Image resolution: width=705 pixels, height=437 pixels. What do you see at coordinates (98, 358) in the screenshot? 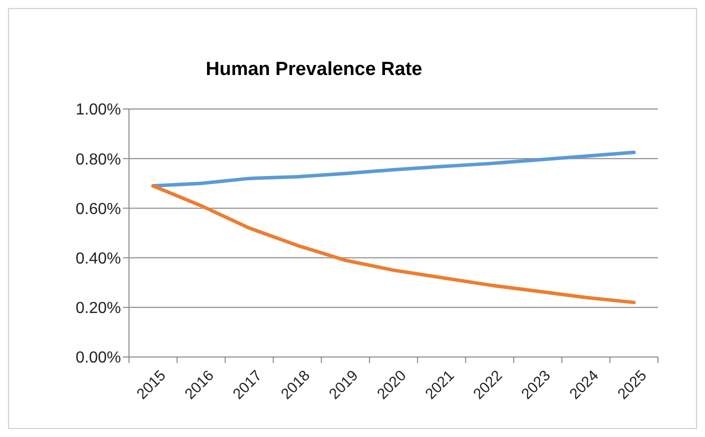
I see `y-tick-label: 0.00%` at bounding box center [98, 358].